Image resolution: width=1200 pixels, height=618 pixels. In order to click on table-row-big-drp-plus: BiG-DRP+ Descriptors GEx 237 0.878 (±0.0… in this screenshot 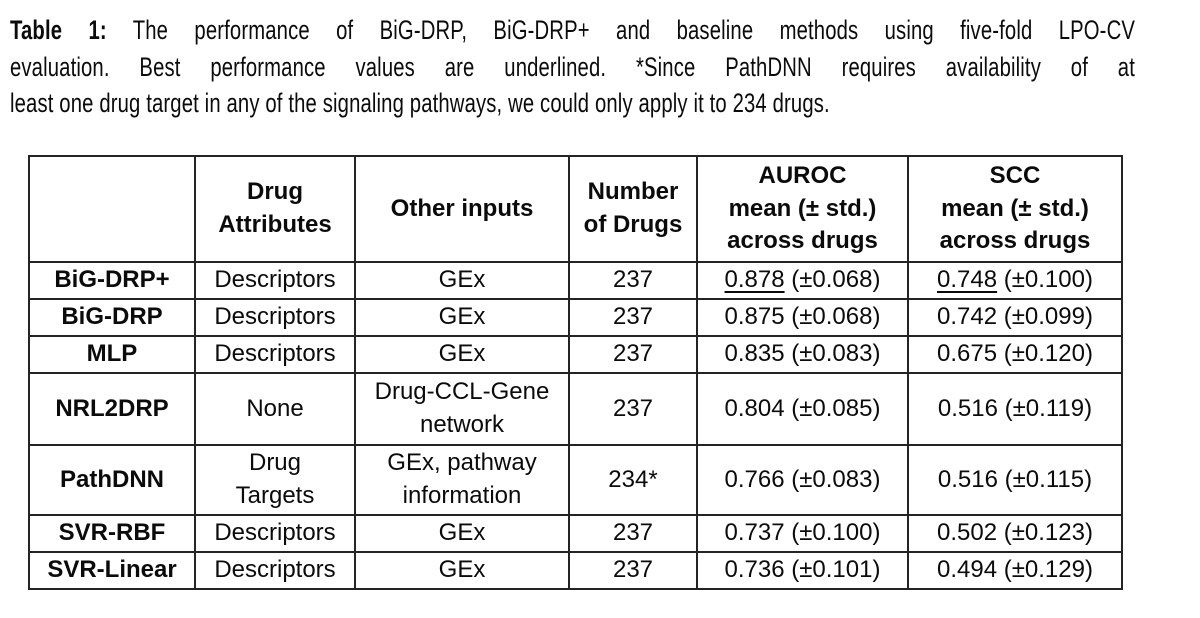, I will do `click(575, 280)`.